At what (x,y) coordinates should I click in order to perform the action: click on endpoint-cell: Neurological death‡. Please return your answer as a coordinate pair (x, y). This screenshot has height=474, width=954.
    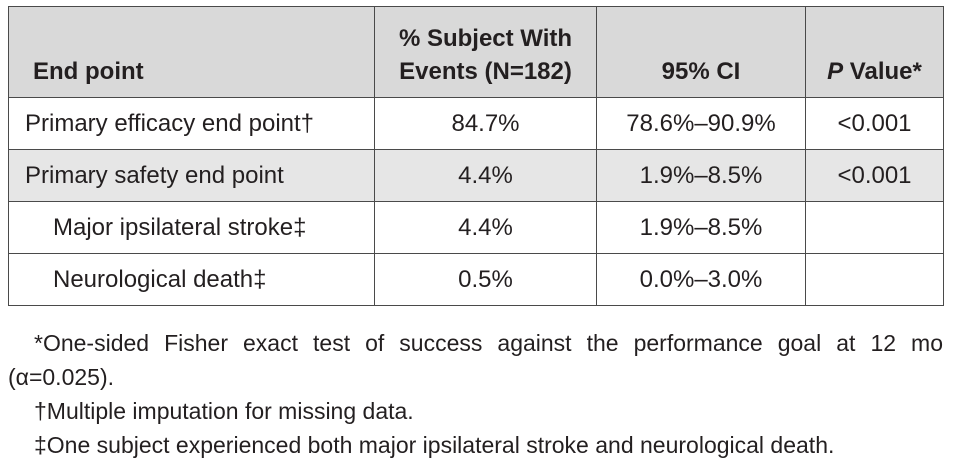
    Looking at the image, I should click on (191, 279).